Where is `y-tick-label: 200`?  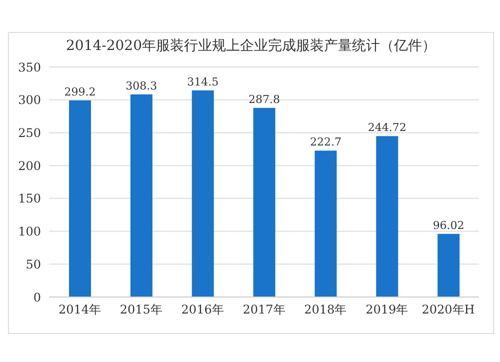 y-tick-label: 200 is located at coordinates (29, 165).